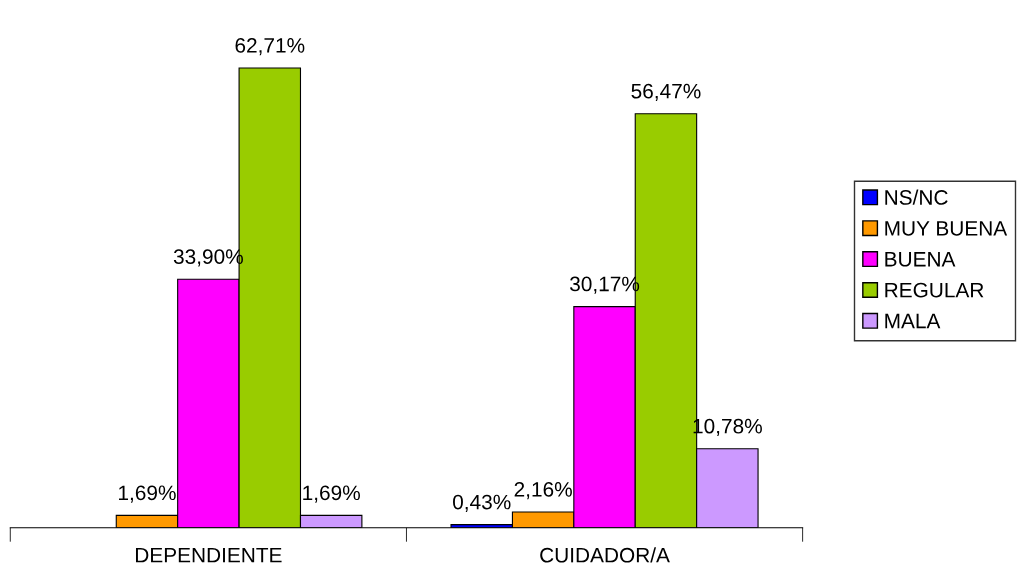 The width and height of the screenshot is (1029, 580). I want to click on legend-label: REGULAR, so click(934, 290).